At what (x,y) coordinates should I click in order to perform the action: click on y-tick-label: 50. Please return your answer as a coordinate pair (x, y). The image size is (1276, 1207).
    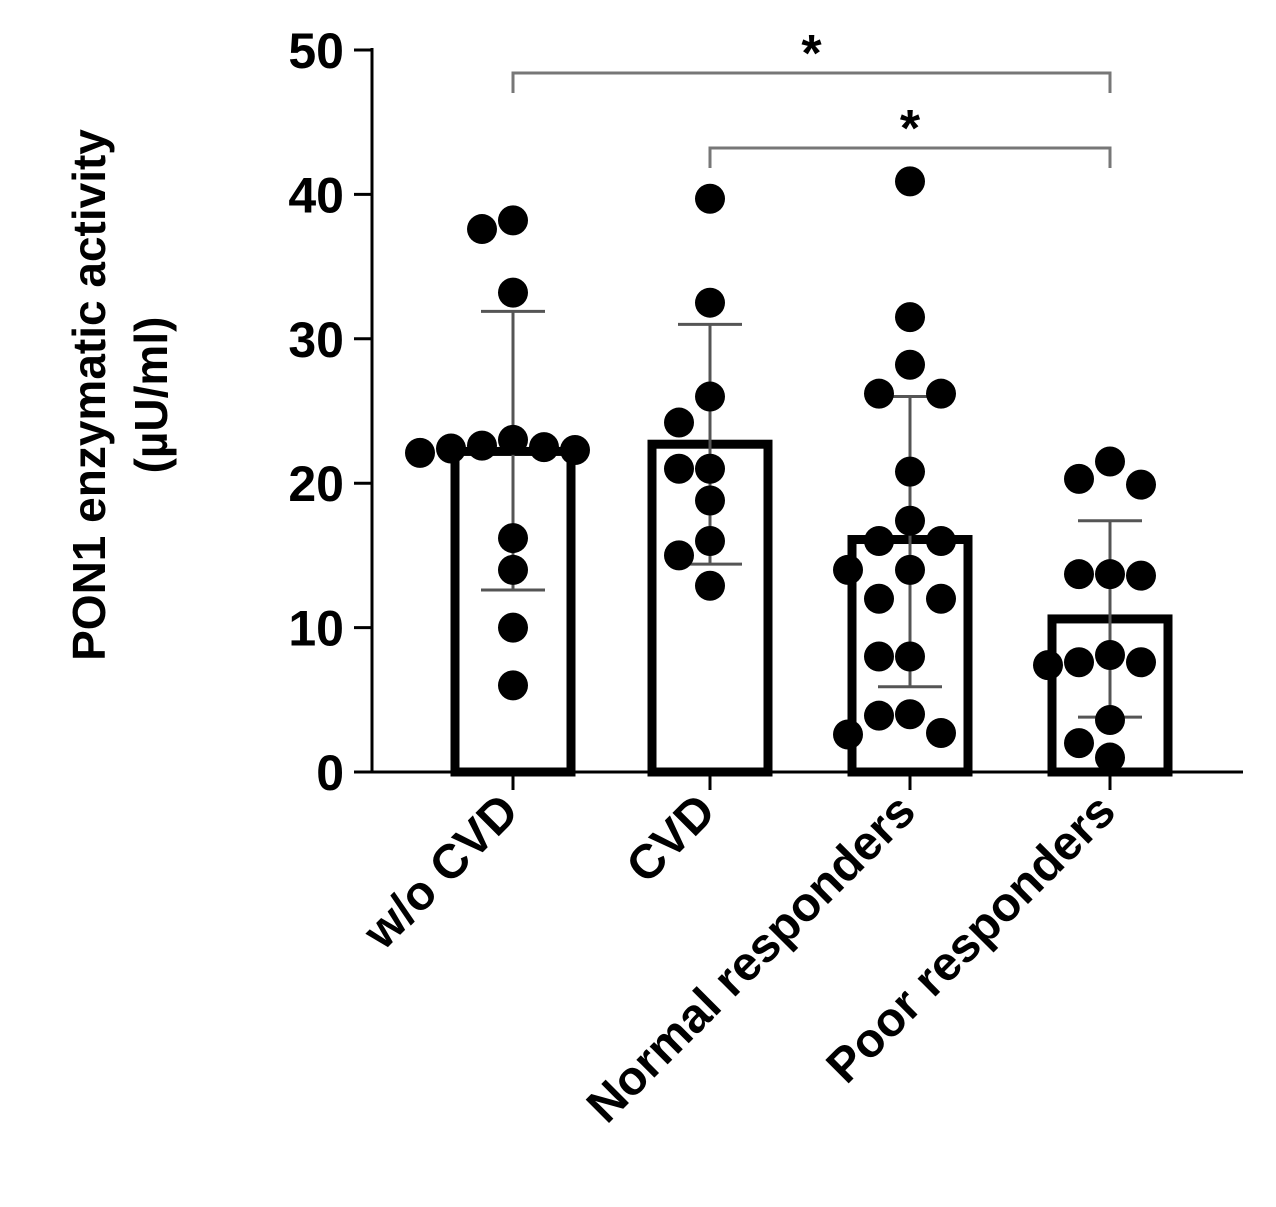
    Looking at the image, I should click on (316, 51).